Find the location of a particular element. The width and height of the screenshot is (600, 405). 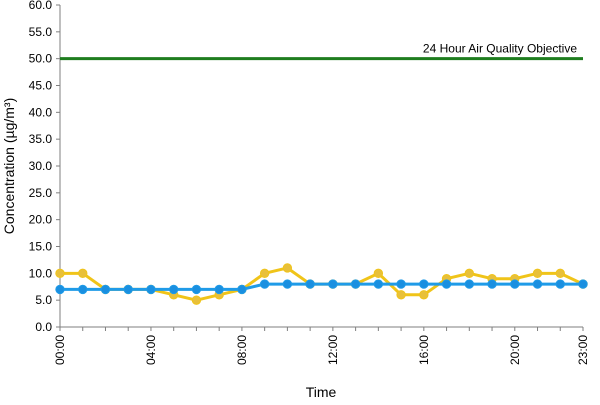

y-tick-label: 40.0 is located at coordinates (41, 112).